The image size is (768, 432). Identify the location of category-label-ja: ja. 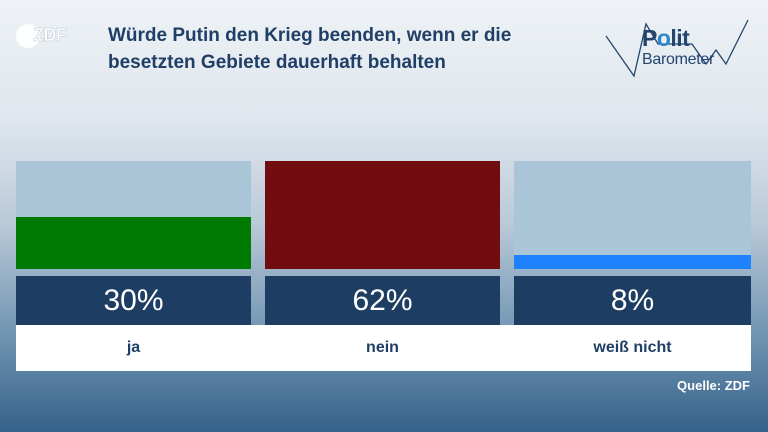
(133, 347).